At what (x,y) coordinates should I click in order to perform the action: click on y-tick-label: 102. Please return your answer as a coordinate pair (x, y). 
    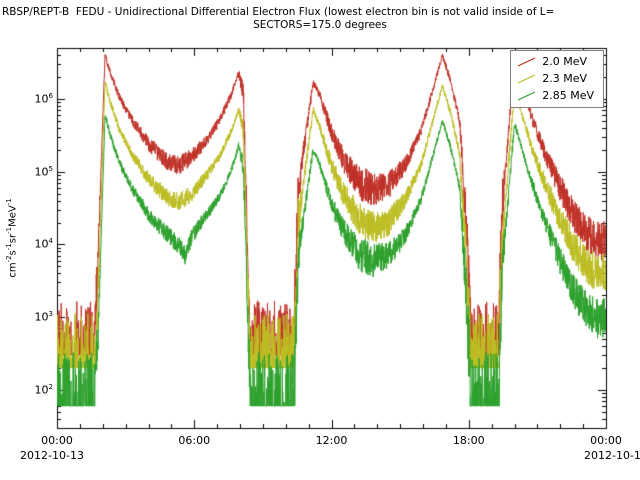
    Looking at the image, I should click on (43, 389).